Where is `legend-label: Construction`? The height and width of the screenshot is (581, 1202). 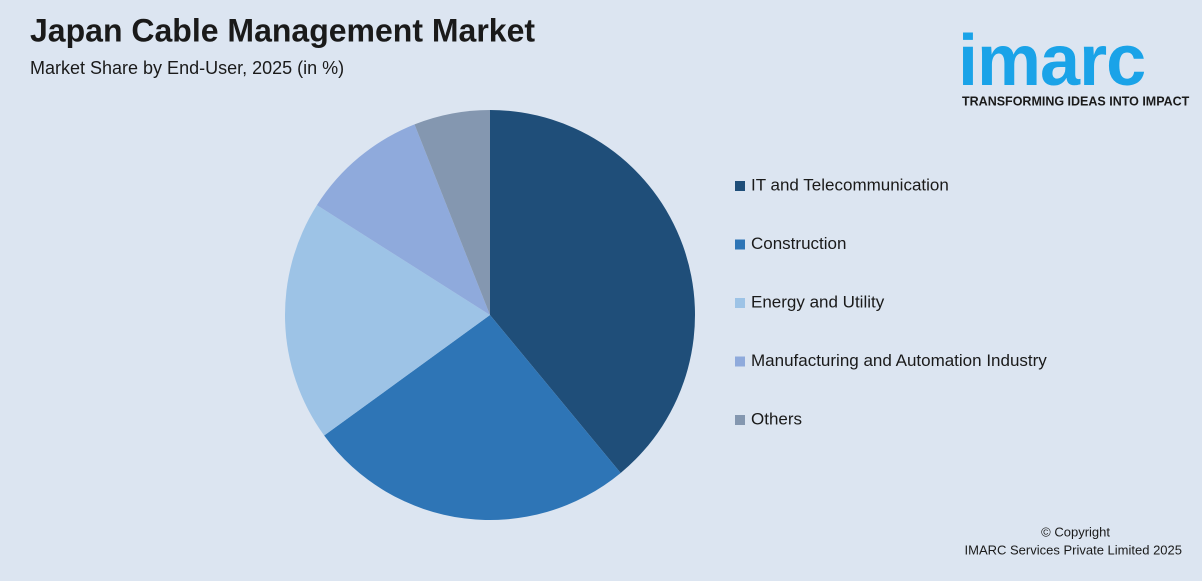 legend-label: Construction is located at coordinates (798, 243).